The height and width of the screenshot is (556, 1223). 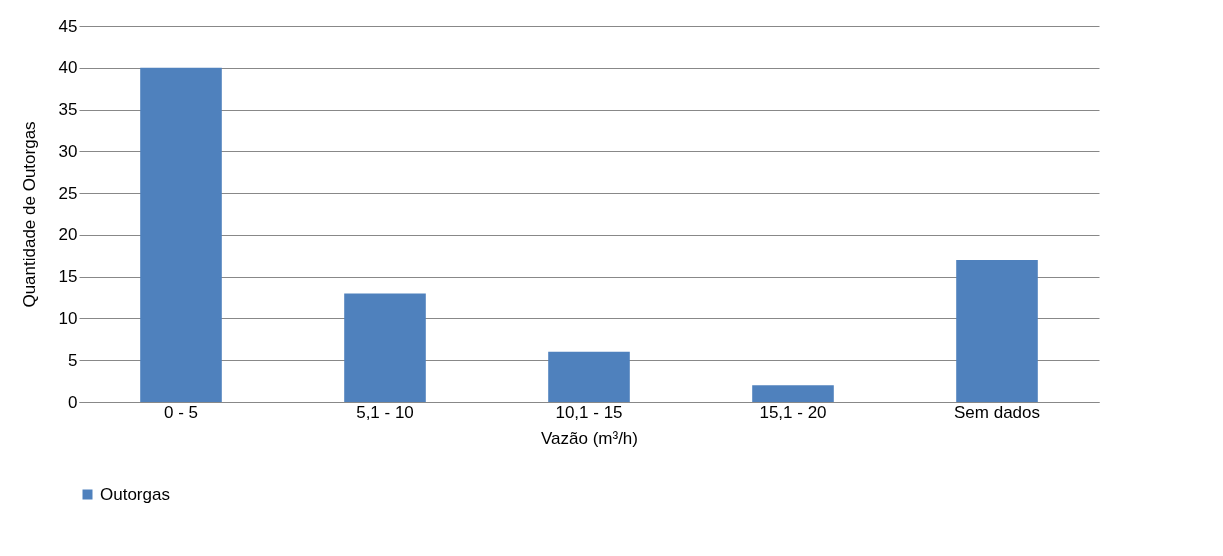 What do you see at coordinates (68, 26) in the screenshot?
I see `y-tick-label: 45` at bounding box center [68, 26].